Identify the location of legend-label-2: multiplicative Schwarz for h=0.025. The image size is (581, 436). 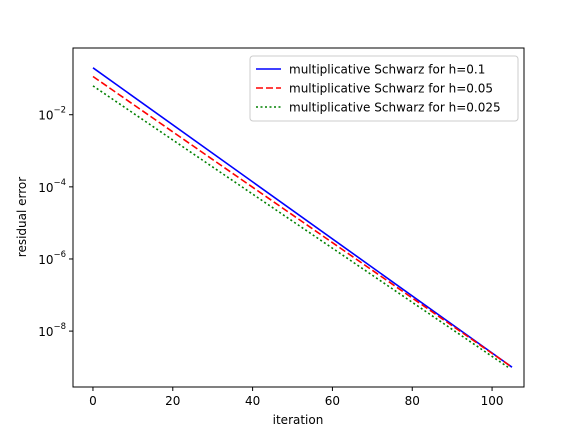
(395, 108).